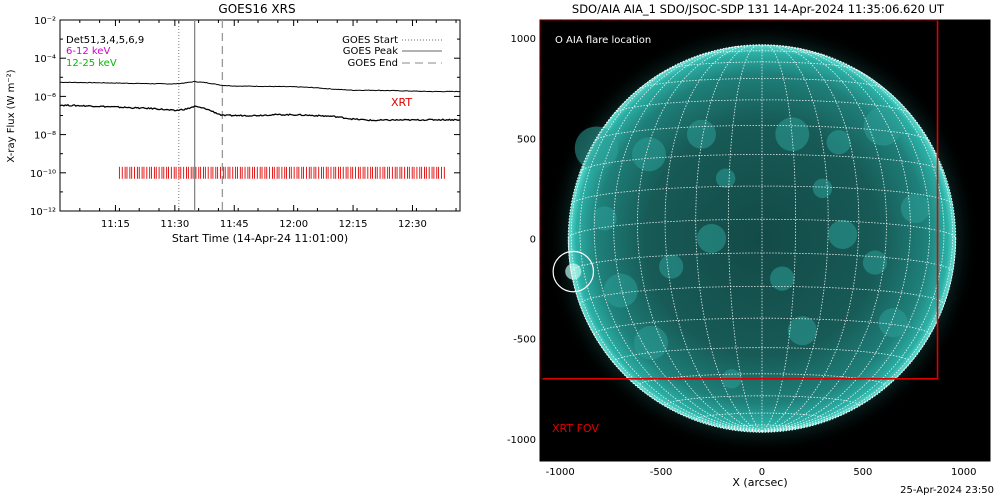 The width and height of the screenshot is (1000, 500). Describe the element at coordinates (524, 340) in the screenshot. I see `aia-y-tick-label: -500` at that location.